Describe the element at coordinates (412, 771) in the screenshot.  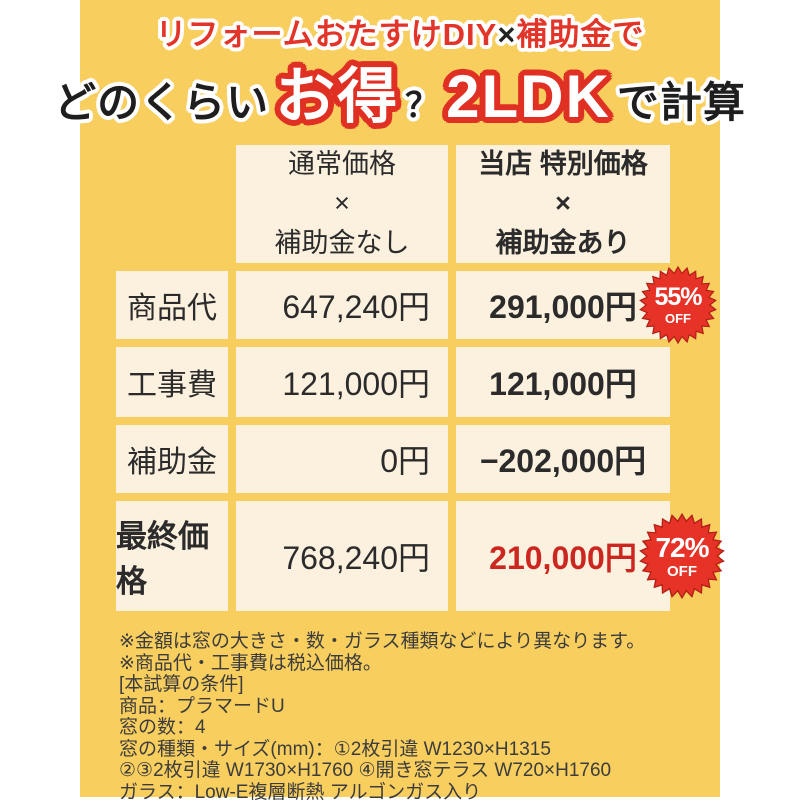
I see `note-line: ②③2枚引違 W1730×H1760 ④開き窓テラス W720×H1760` at that location.